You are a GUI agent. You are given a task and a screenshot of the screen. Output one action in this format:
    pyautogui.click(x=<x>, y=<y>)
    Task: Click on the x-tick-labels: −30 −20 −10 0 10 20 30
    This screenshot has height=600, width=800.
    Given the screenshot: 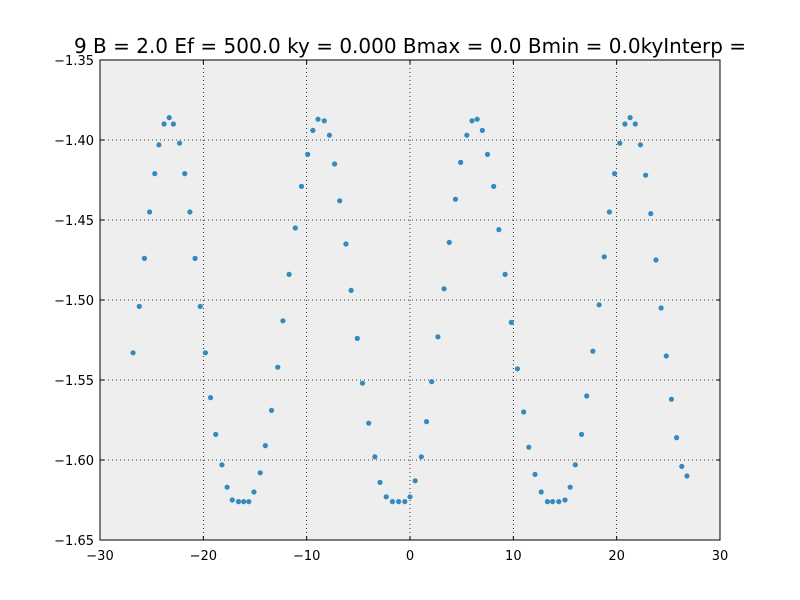 What is the action you would take?
    pyautogui.click(x=407, y=556)
    